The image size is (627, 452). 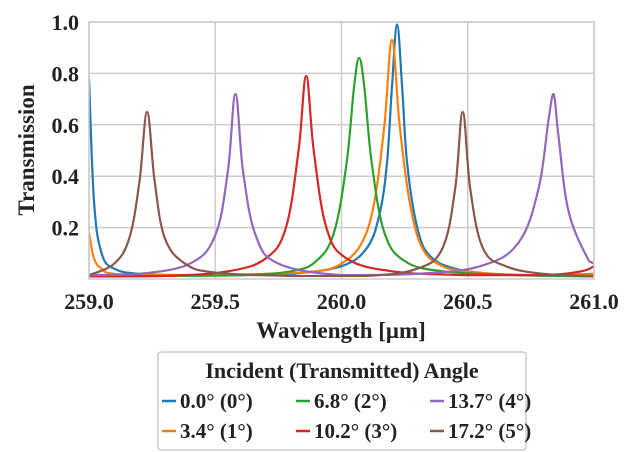 What do you see at coordinates (66, 22) in the screenshot?
I see `y-tick-label: 1.0` at bounding box center [66, 22].